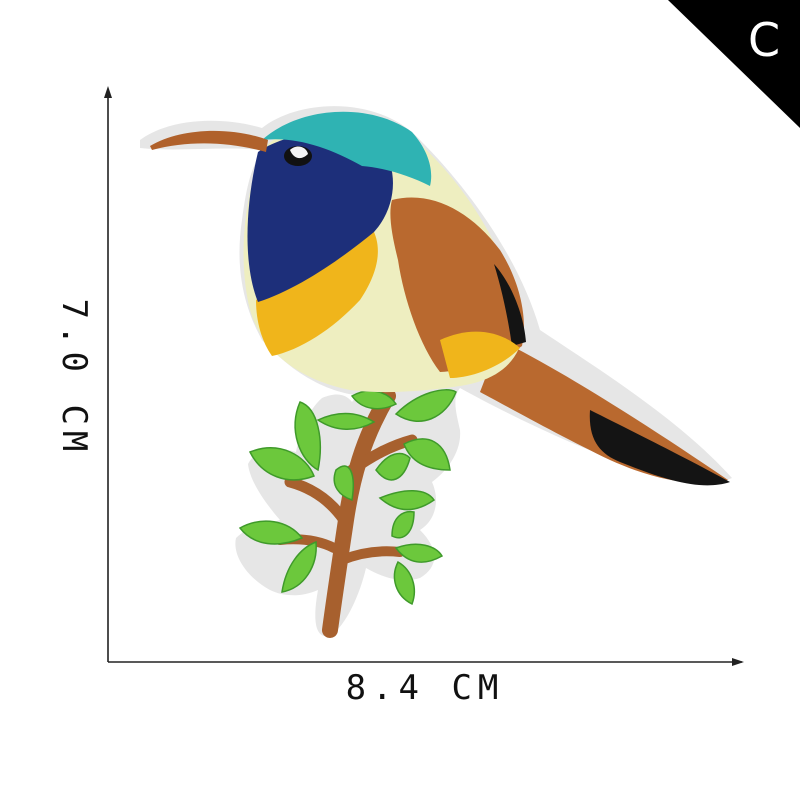 This screenshot has height=800, width=800. I want to click on horizontal-arrow-icon, so click(738, 662).